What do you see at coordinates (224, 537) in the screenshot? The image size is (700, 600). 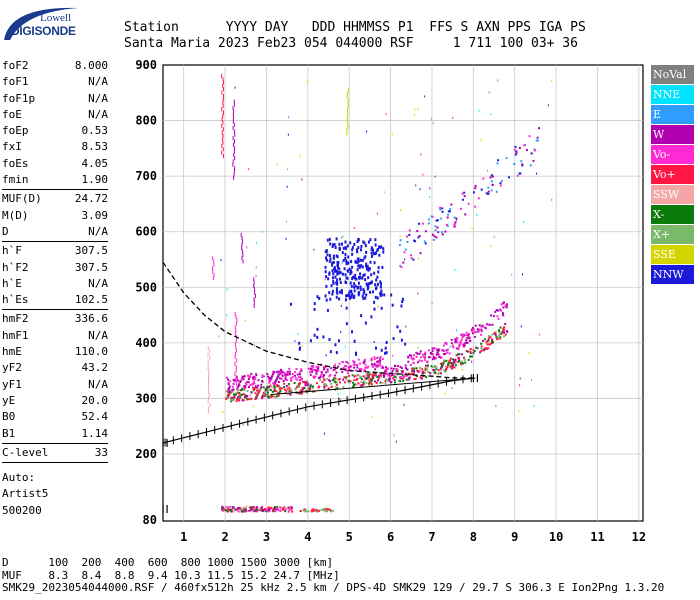 I see `x-tick-label: 2` at bounding box center [224, 537].